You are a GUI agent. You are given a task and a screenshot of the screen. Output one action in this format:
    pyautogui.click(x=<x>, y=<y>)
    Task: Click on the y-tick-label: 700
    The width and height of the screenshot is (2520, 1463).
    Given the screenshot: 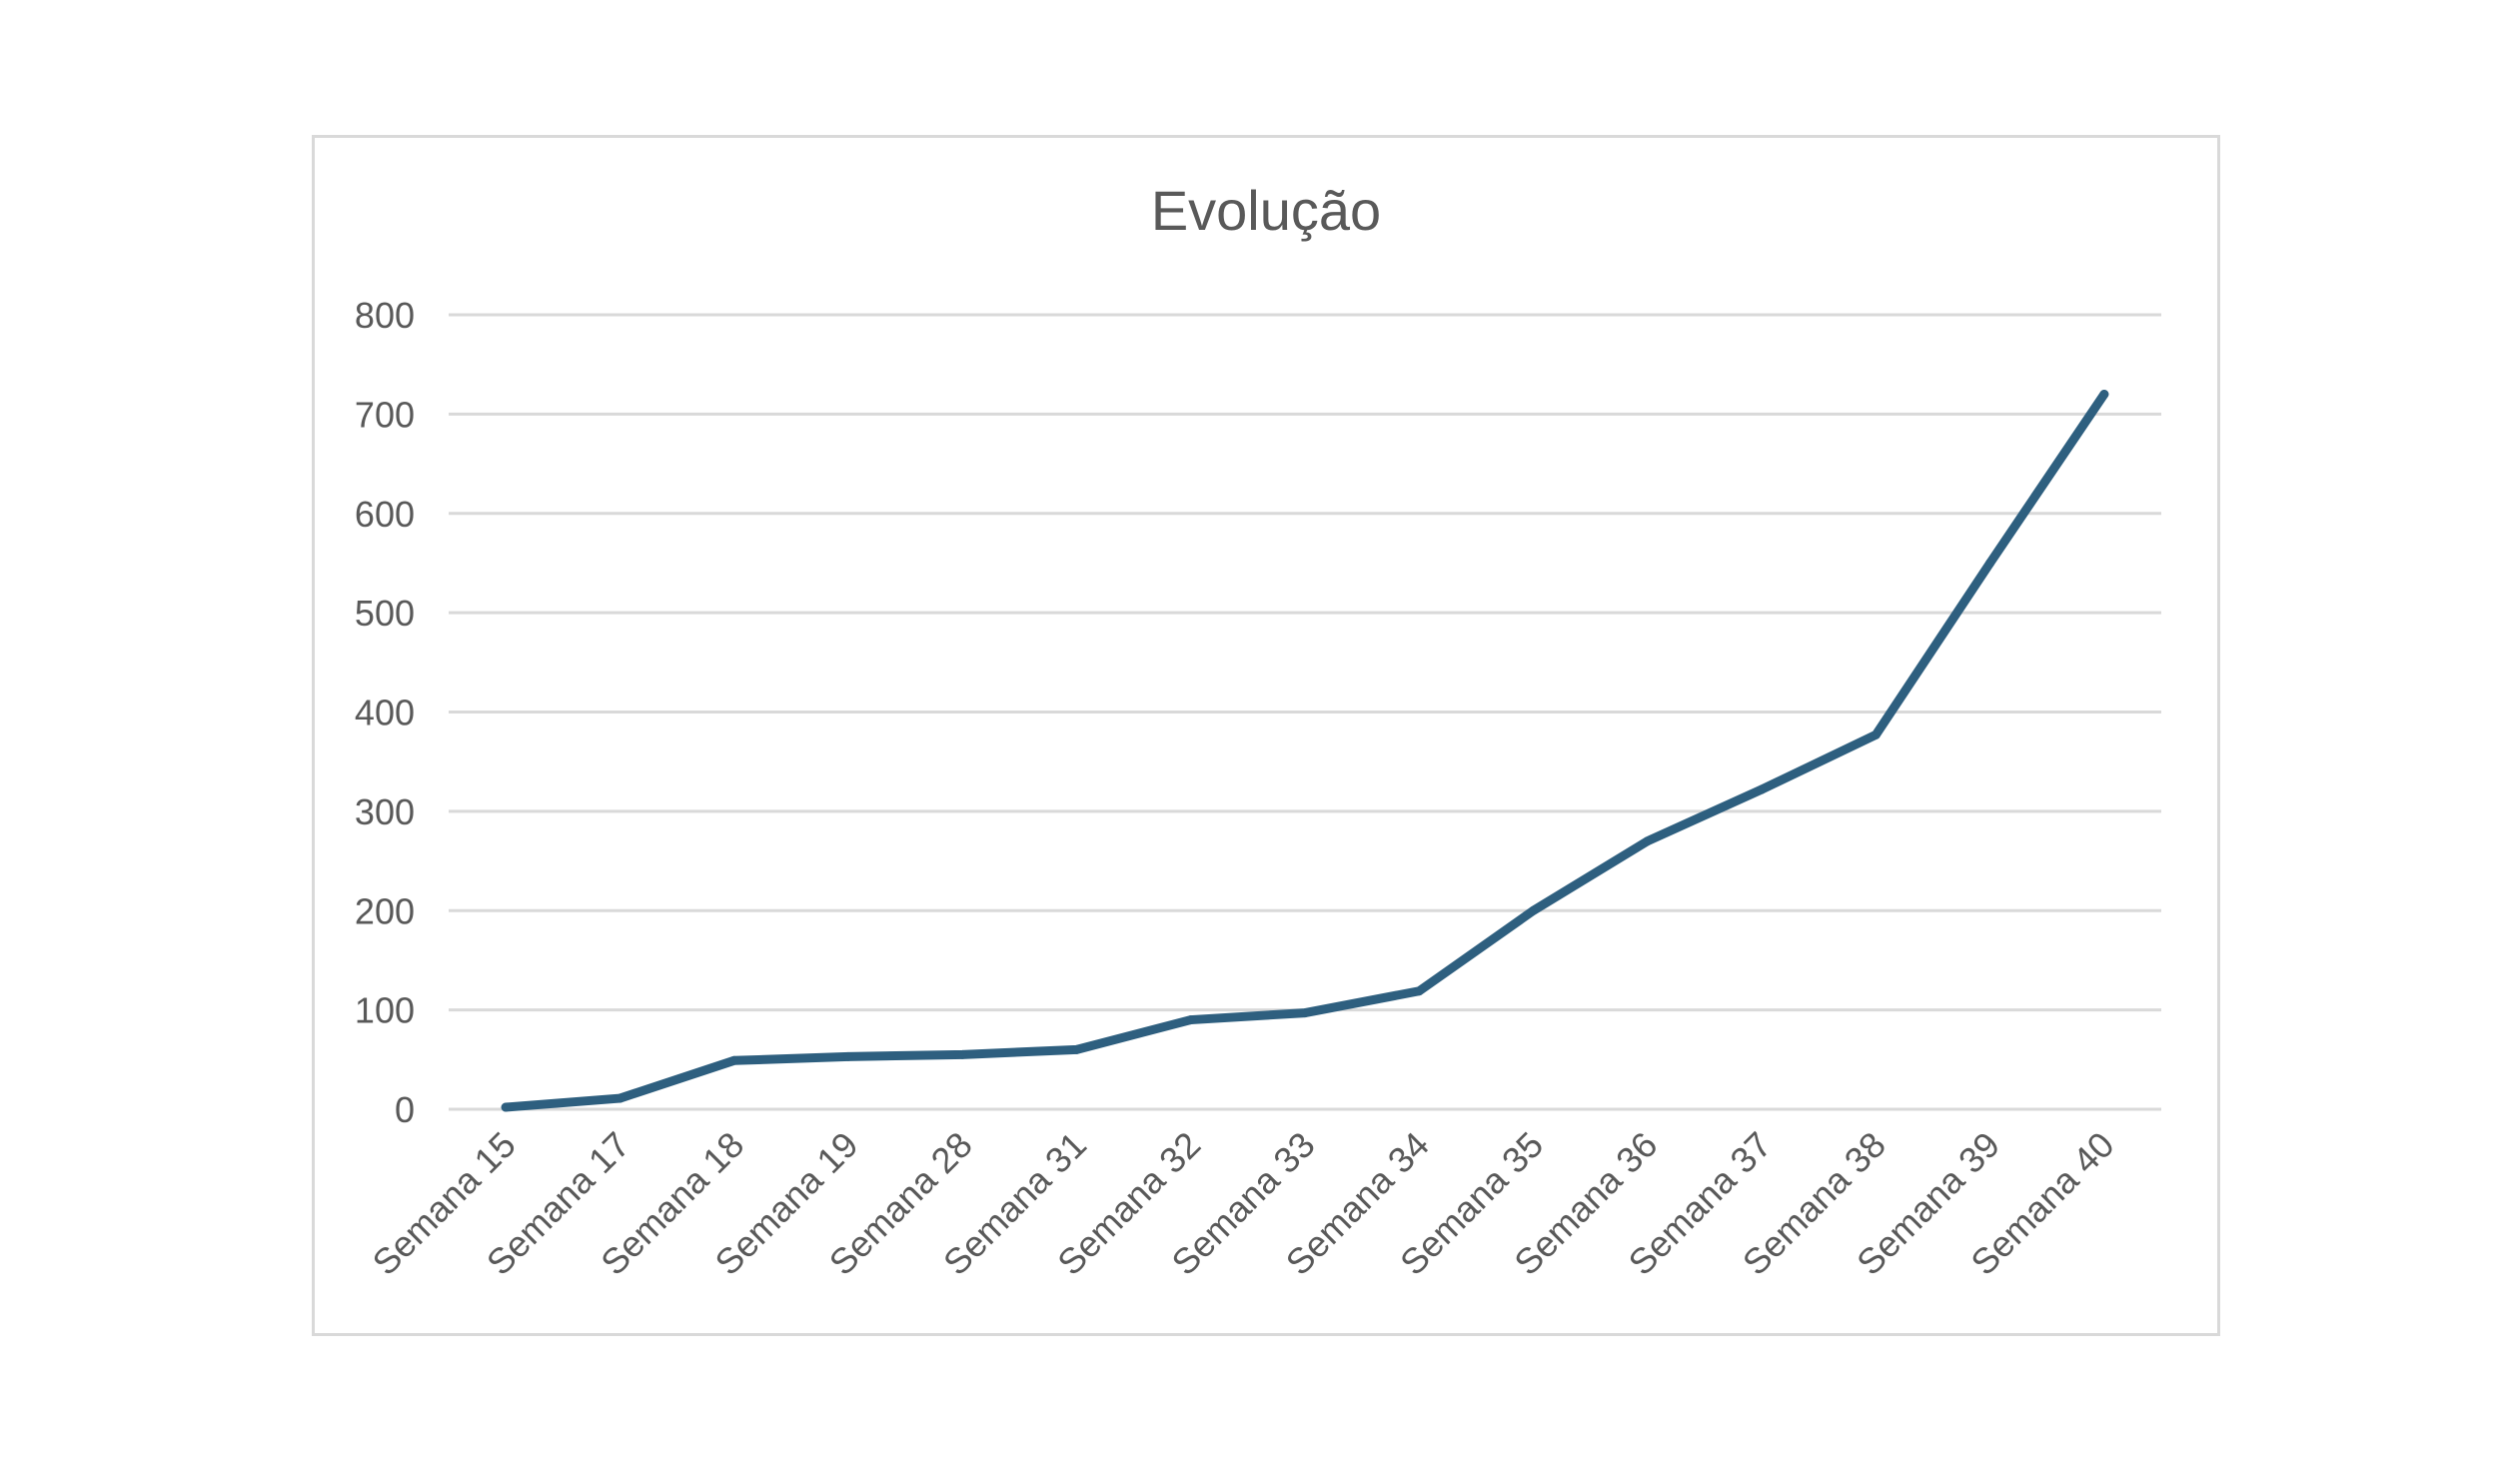 What is the action you would take?
    pyautogui.click(x=385, y=414)
    